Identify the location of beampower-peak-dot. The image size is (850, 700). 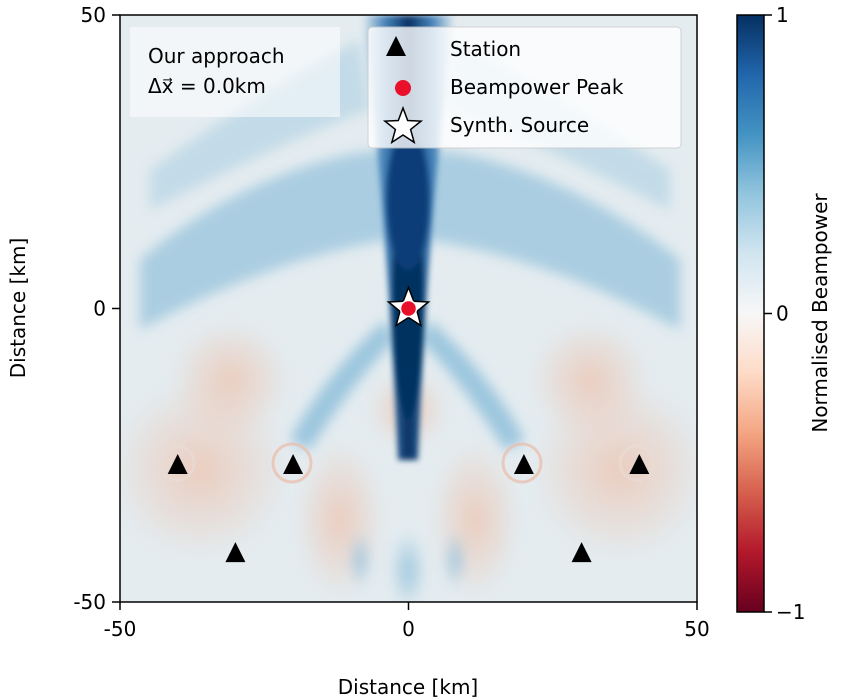
(408, 308).